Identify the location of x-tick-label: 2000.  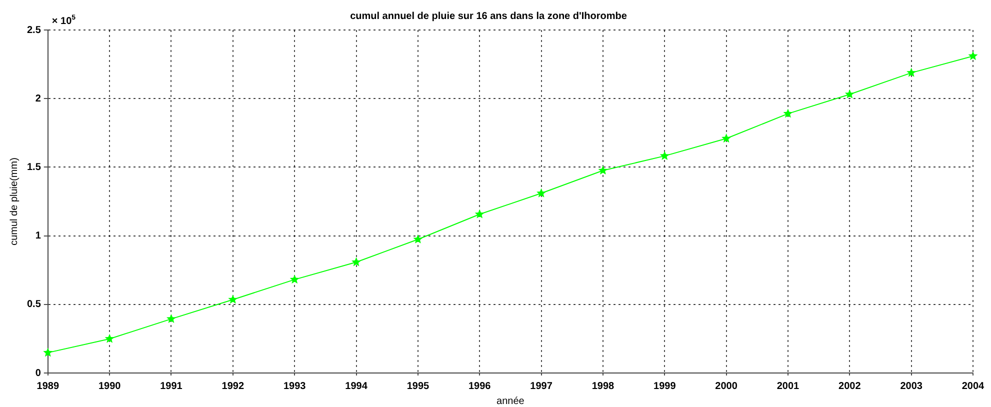
(726, 386).